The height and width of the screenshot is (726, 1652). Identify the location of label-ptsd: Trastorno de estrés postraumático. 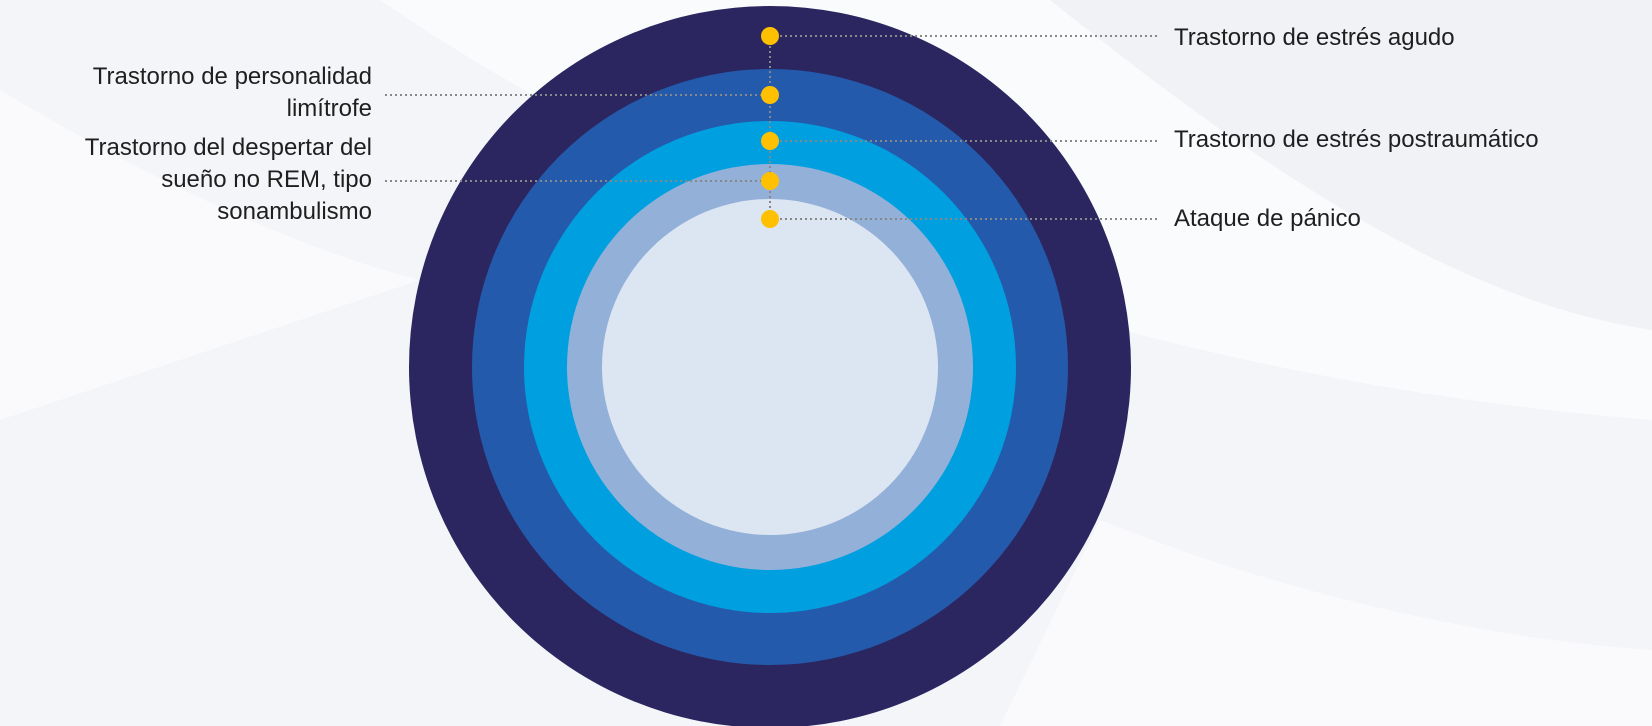
(1356, 140).